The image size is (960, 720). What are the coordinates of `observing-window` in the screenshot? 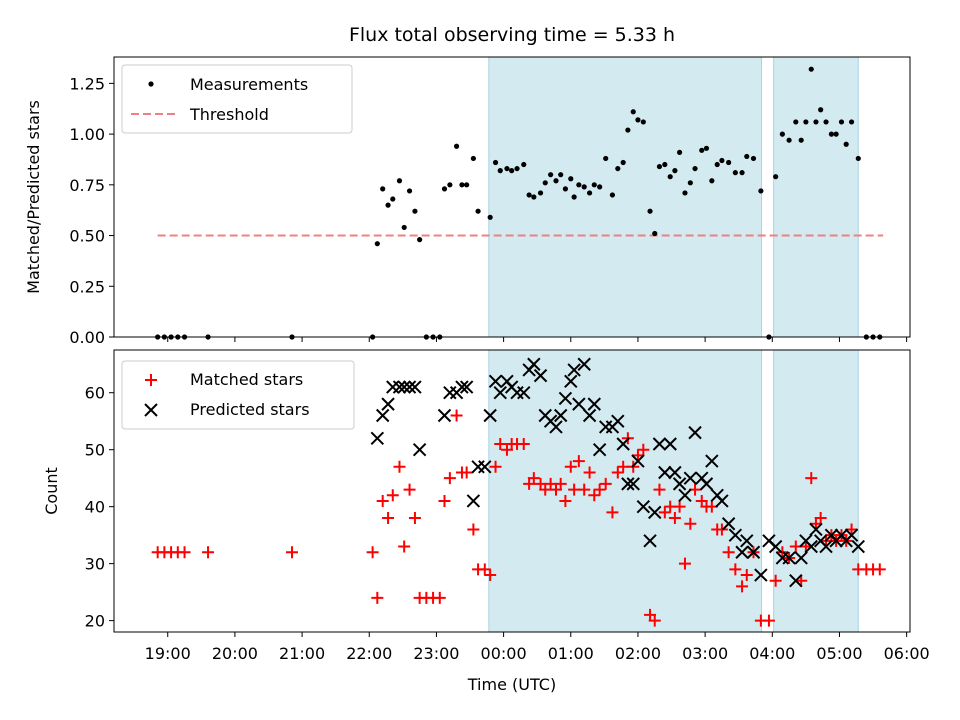 It's located at (816, 491).